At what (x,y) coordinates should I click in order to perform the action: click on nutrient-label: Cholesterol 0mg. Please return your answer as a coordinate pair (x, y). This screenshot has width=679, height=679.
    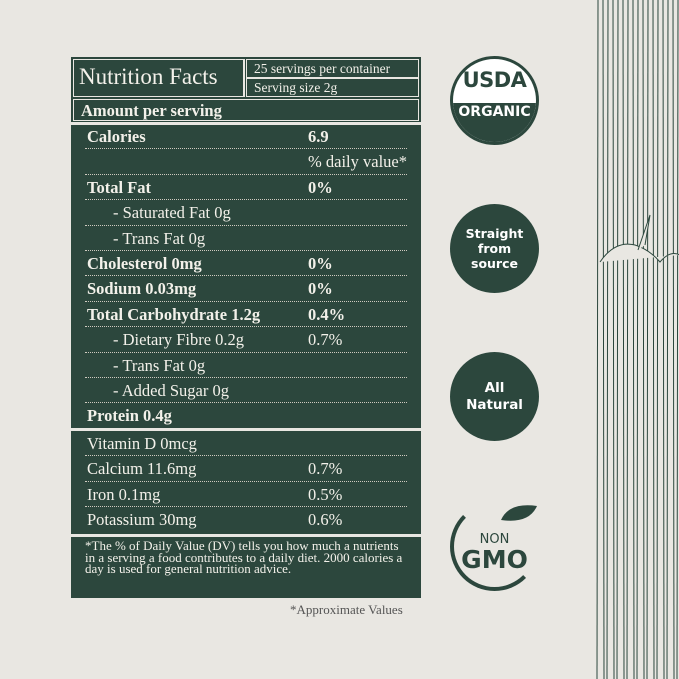
    Looking at the image, I should click on (144, 263).